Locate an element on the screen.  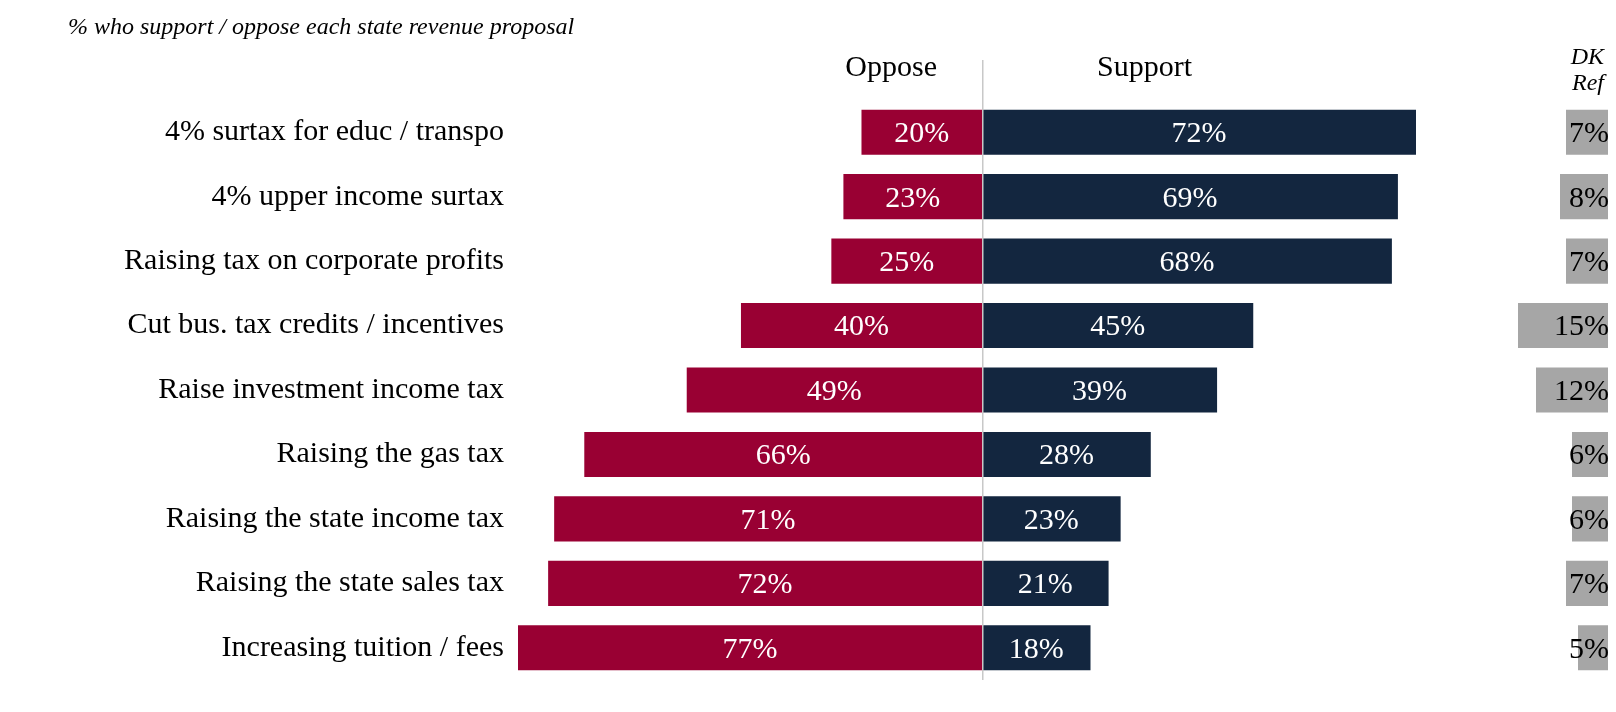
data-label: 40% is located at coordinates (861, 325).